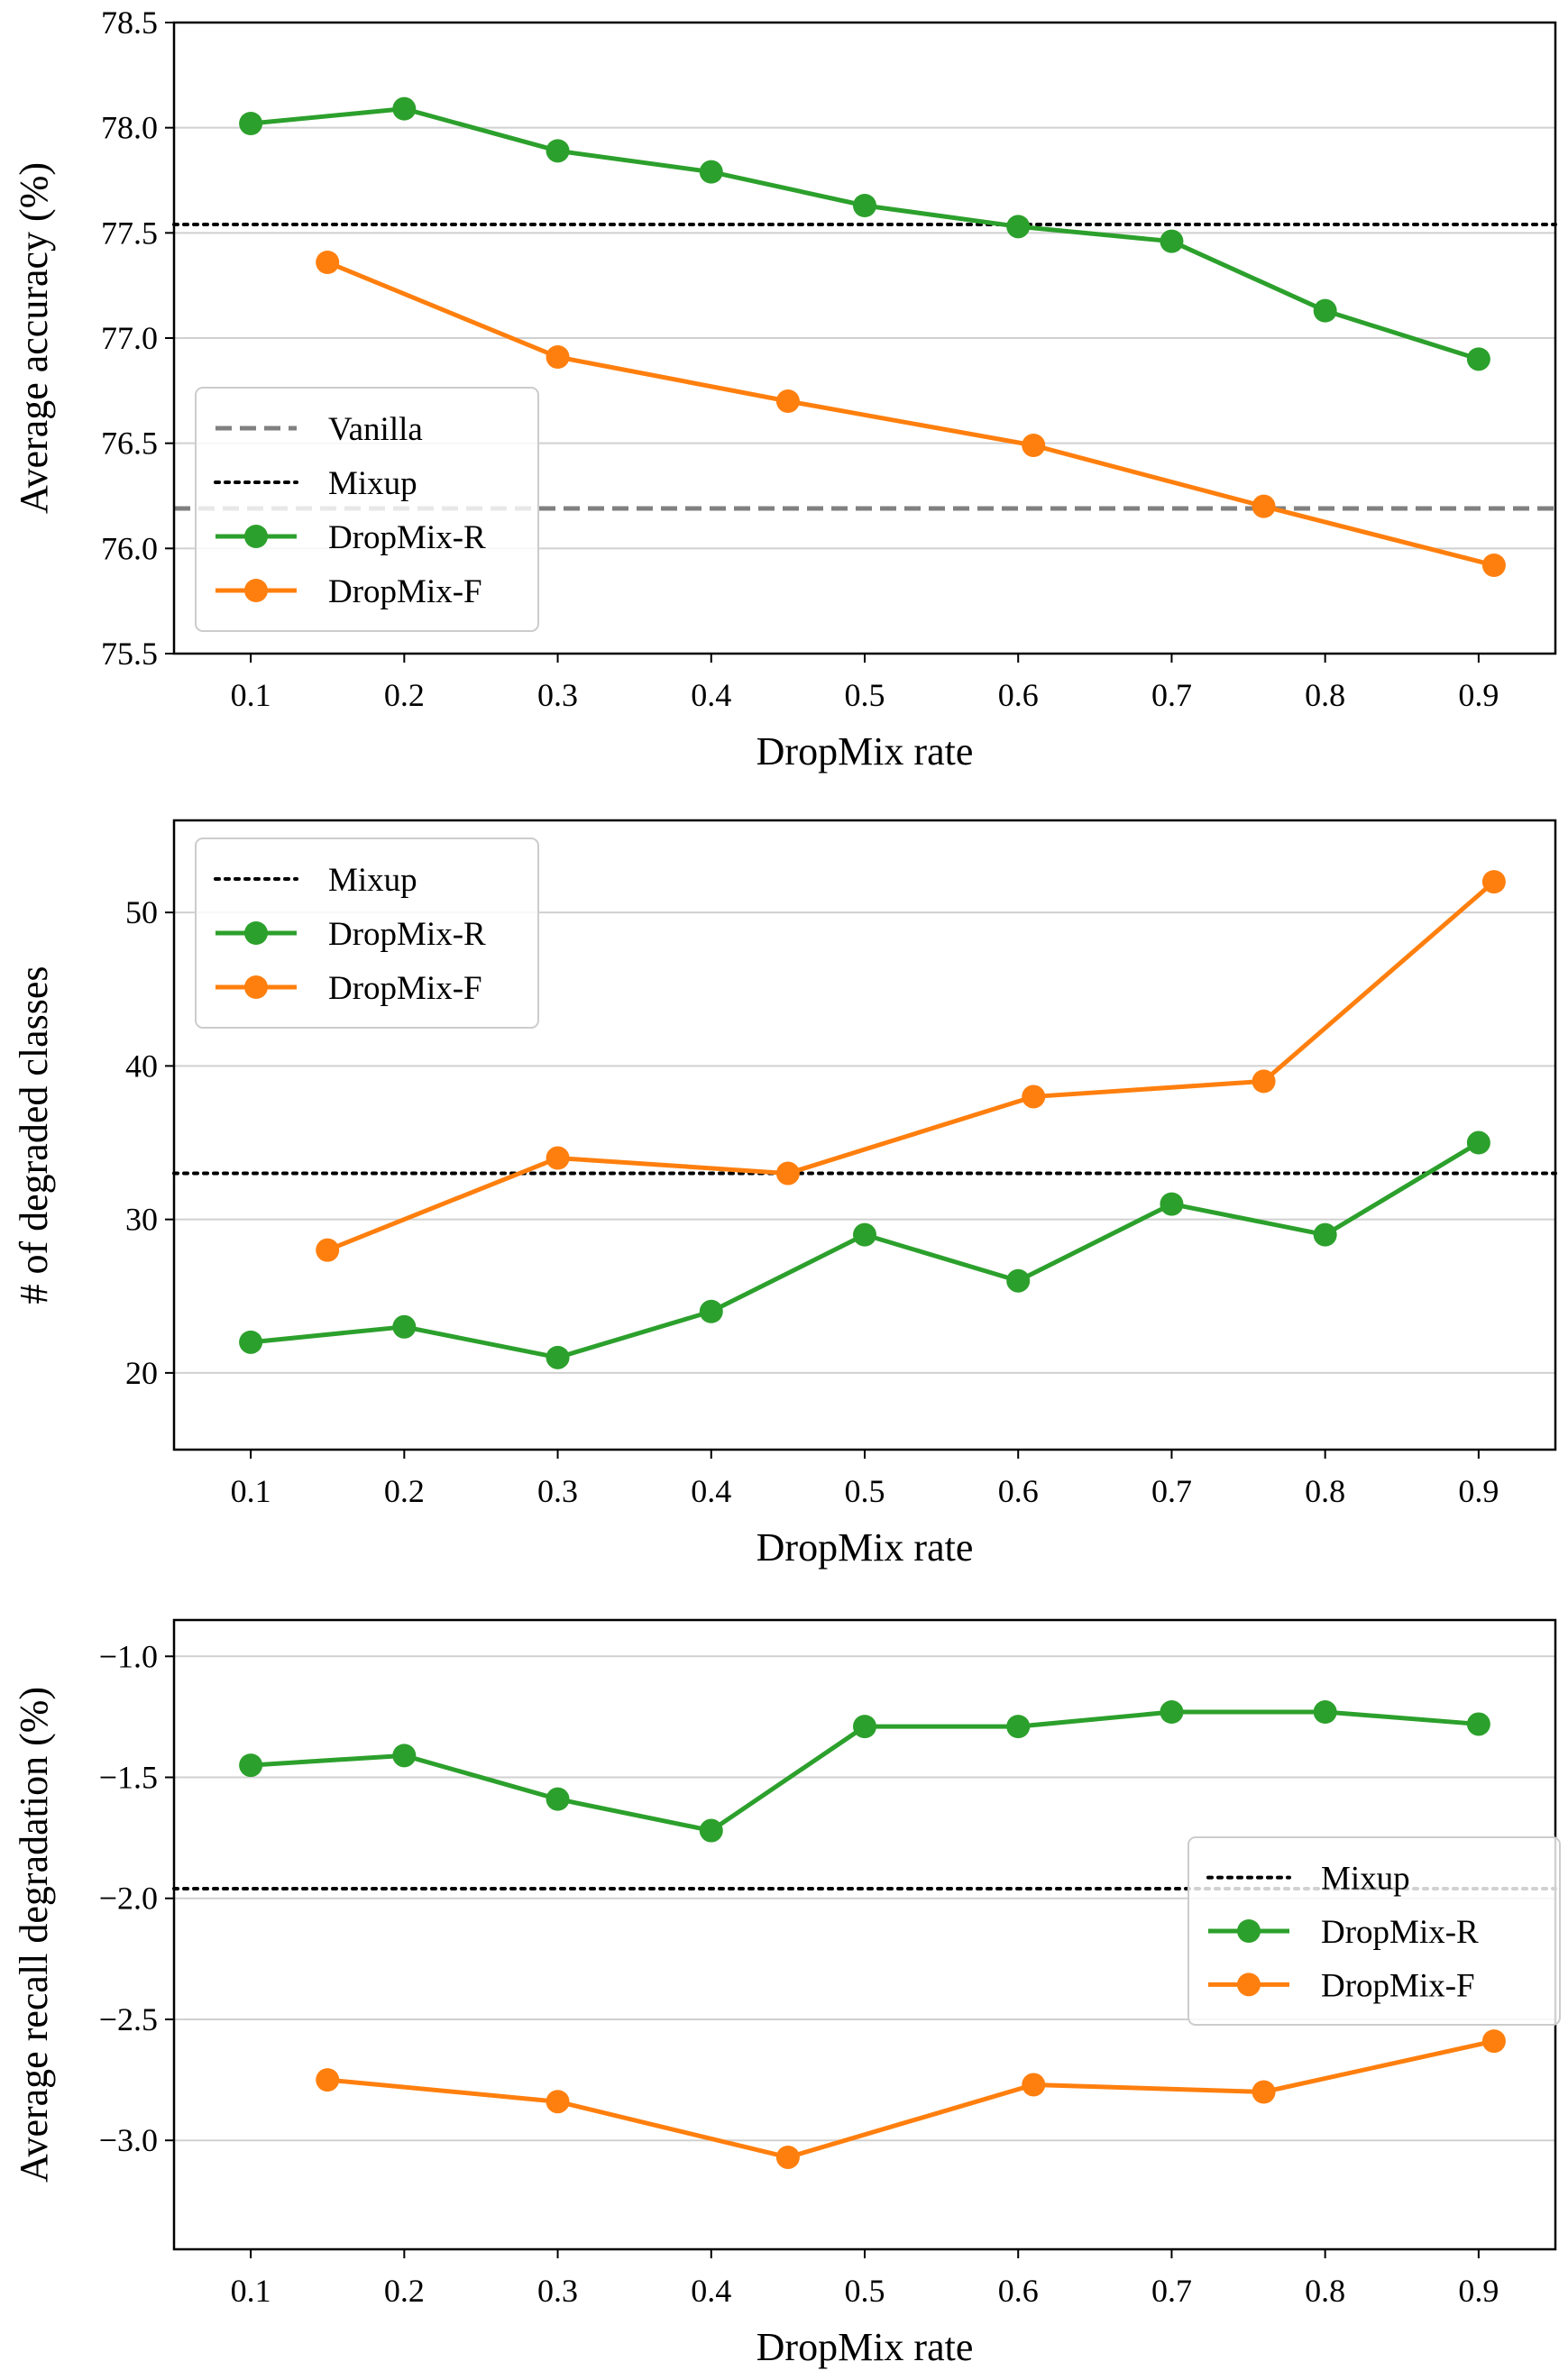 This screenshot has height=2380, width=1568. I want to click on y-axis-title: Average accuracy (%), so click(34, 338).